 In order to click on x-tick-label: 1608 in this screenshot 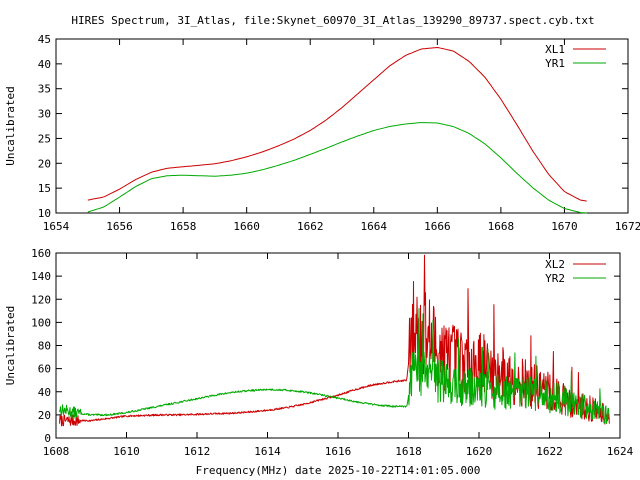, I will do `click(56, 451)`.